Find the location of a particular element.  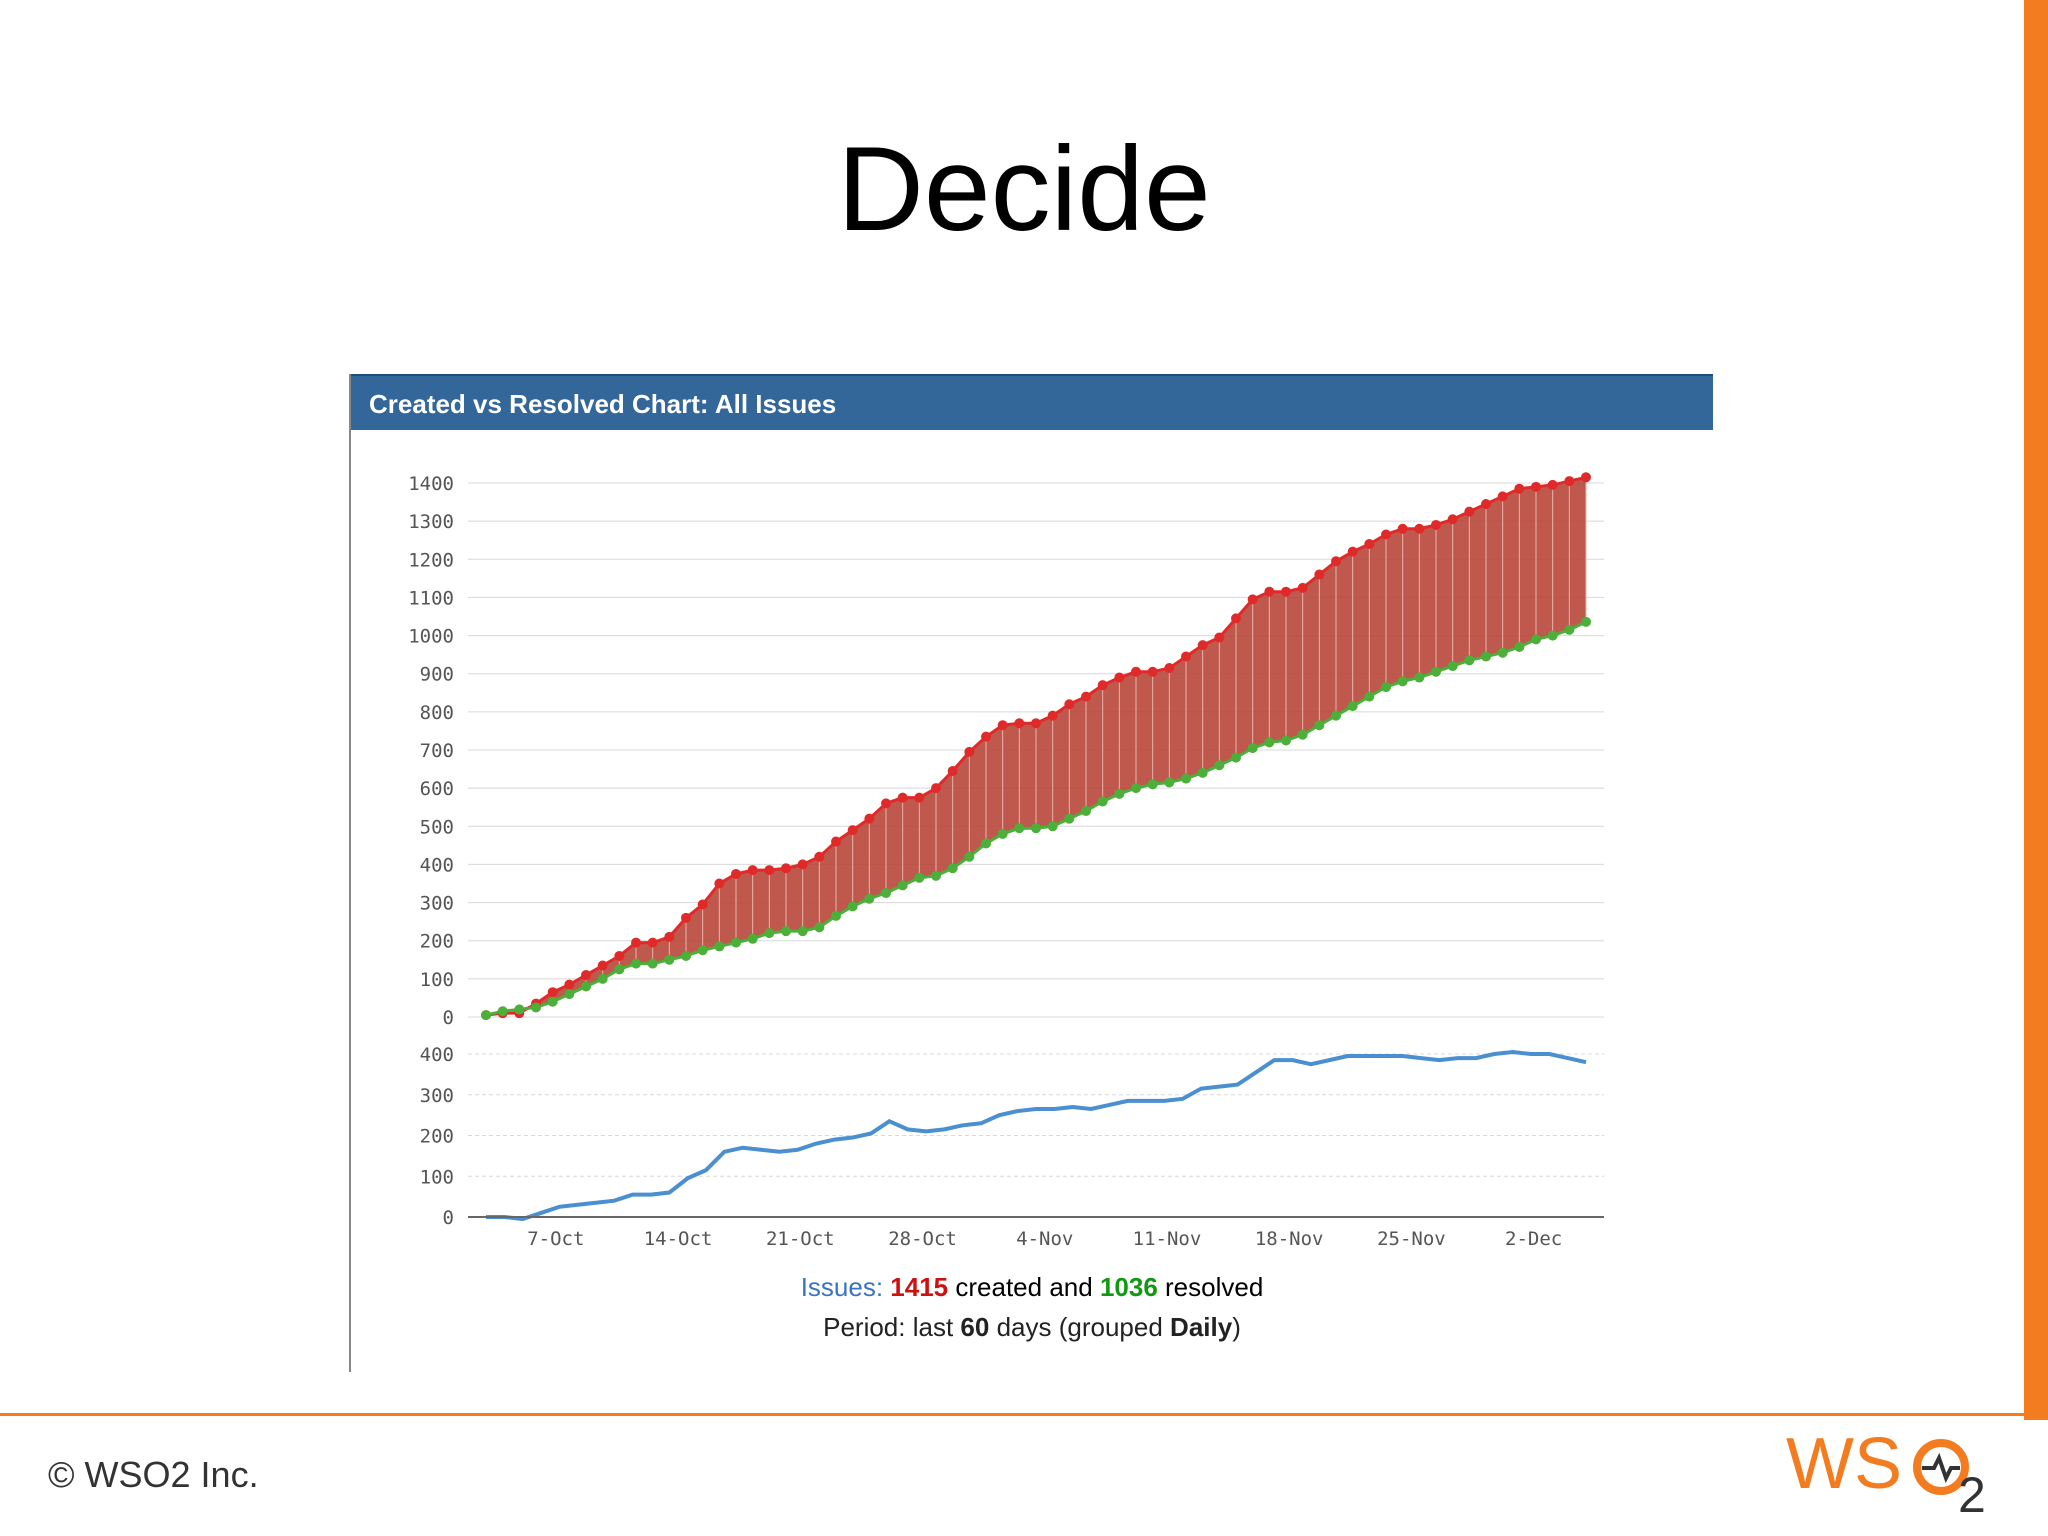

period-days: 60 is located at coordinates (975, 1327).